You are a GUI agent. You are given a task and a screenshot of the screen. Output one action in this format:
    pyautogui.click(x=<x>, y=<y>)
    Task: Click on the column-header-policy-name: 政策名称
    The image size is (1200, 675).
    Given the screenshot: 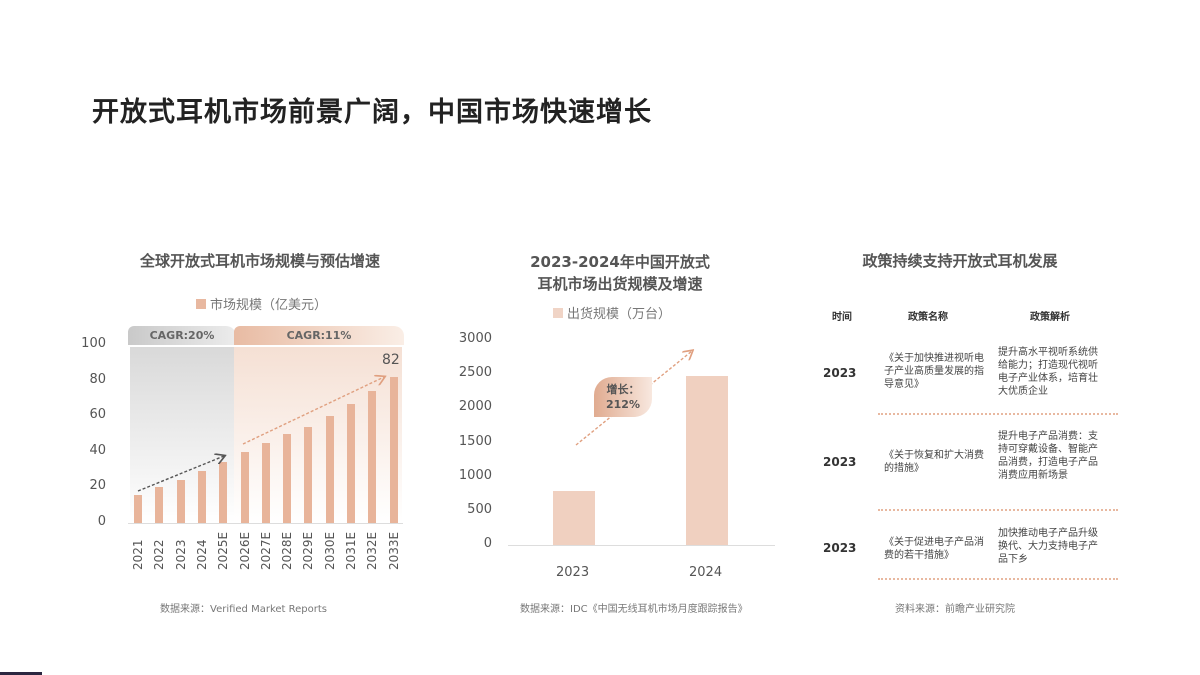 What is the action you would take?
    pyautogui.click(x=928, y=317)
    